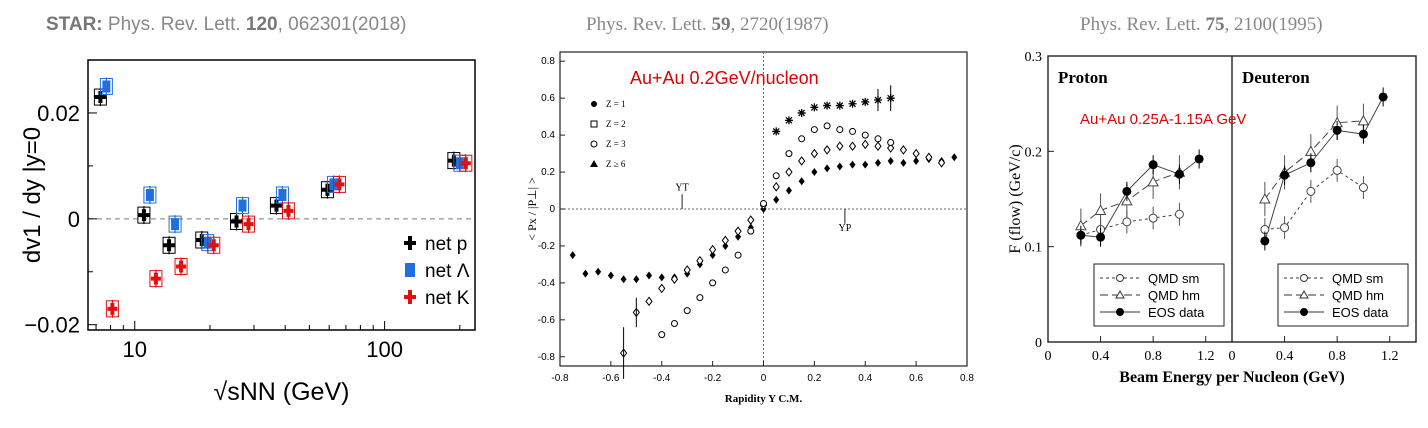 Image resolution: width=1428 pixels, height=428 pixels. I want to click on annotation-au-au: Au+Au 0.2GeV/nucleon, so click(724, 78).